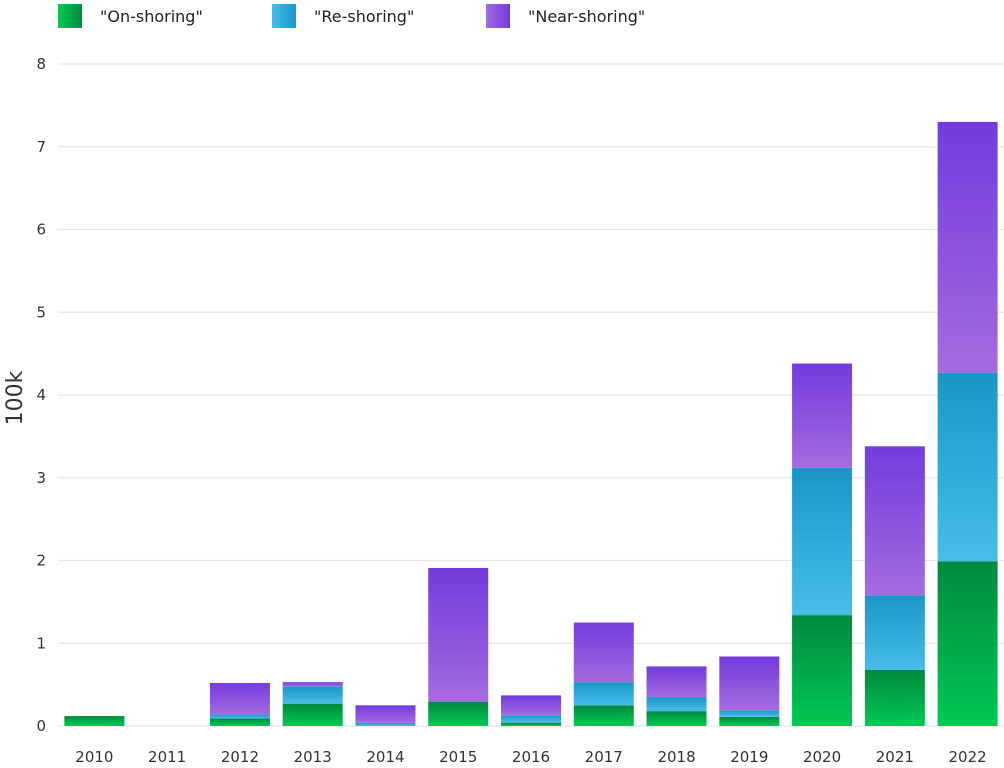  I want to click on bar-2017-nearshoring, so click(603, 652).